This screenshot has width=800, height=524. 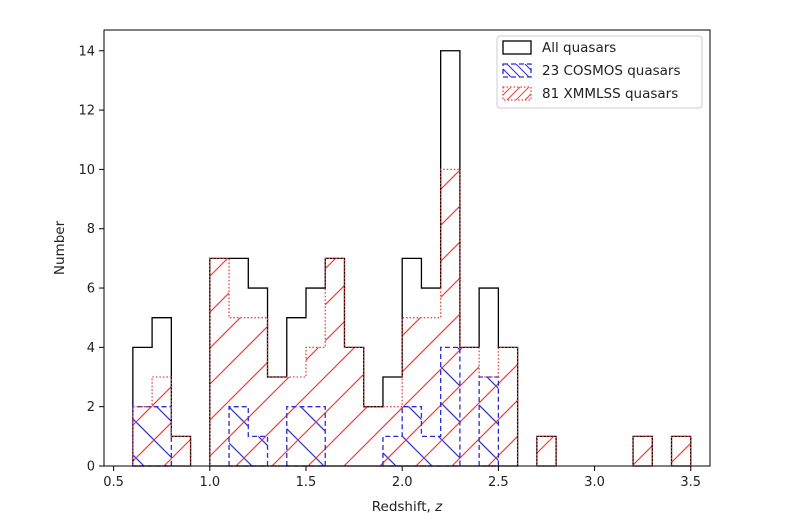 I want to click on legend-frame, so click(x=599, y=72).